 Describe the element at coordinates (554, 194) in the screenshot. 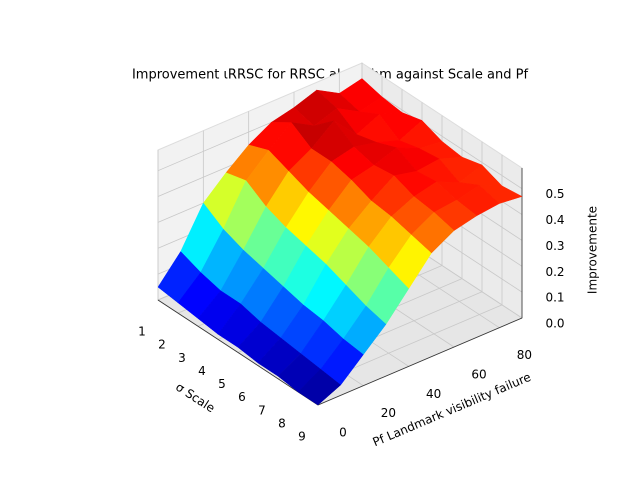

I see `z-tick-label: 0.5` at that location.